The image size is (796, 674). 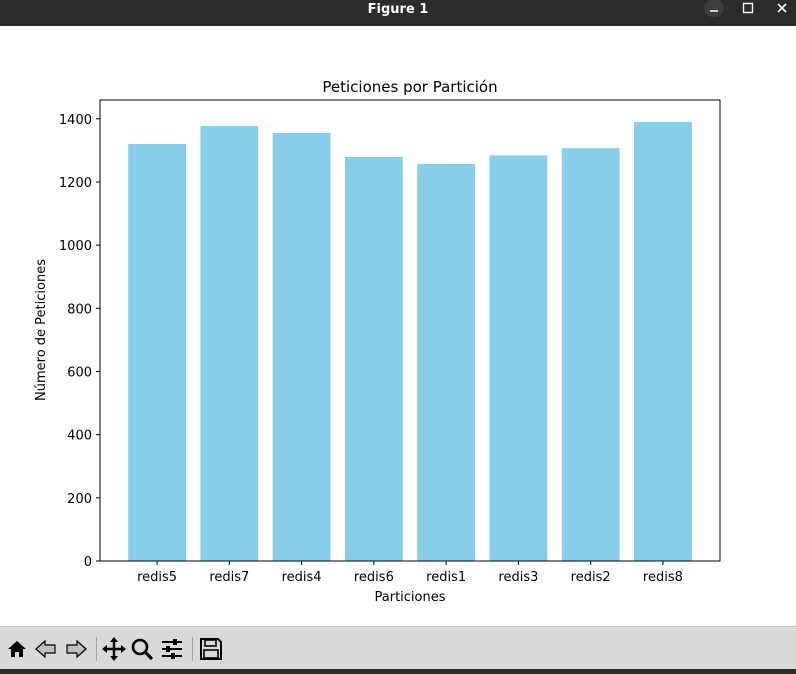 I want to click on save-button, so click(x=211, y=649).